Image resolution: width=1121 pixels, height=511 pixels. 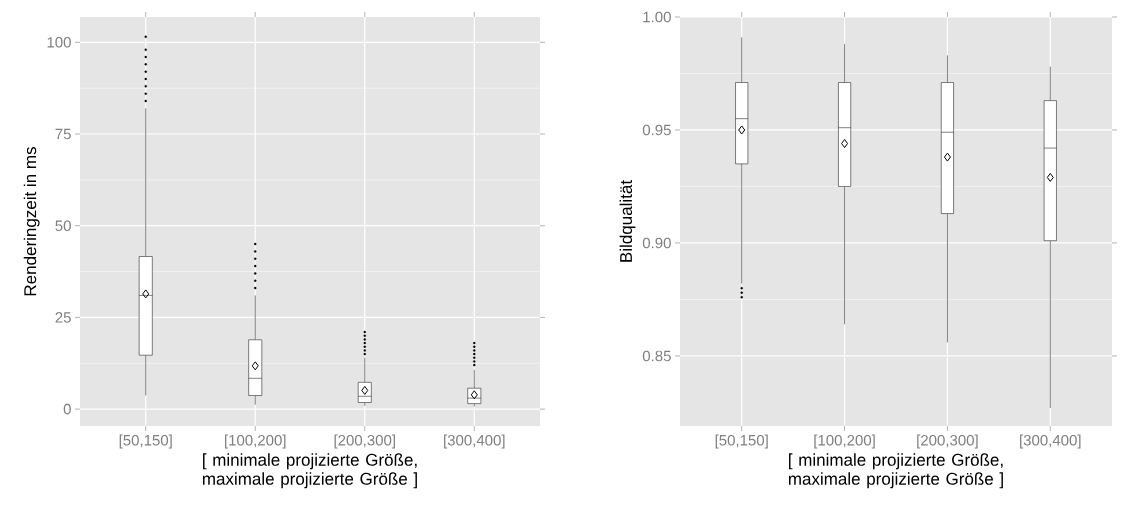 I want to click on y-axis-title: Renderingzeit in ms, so click(x=31, y=221).